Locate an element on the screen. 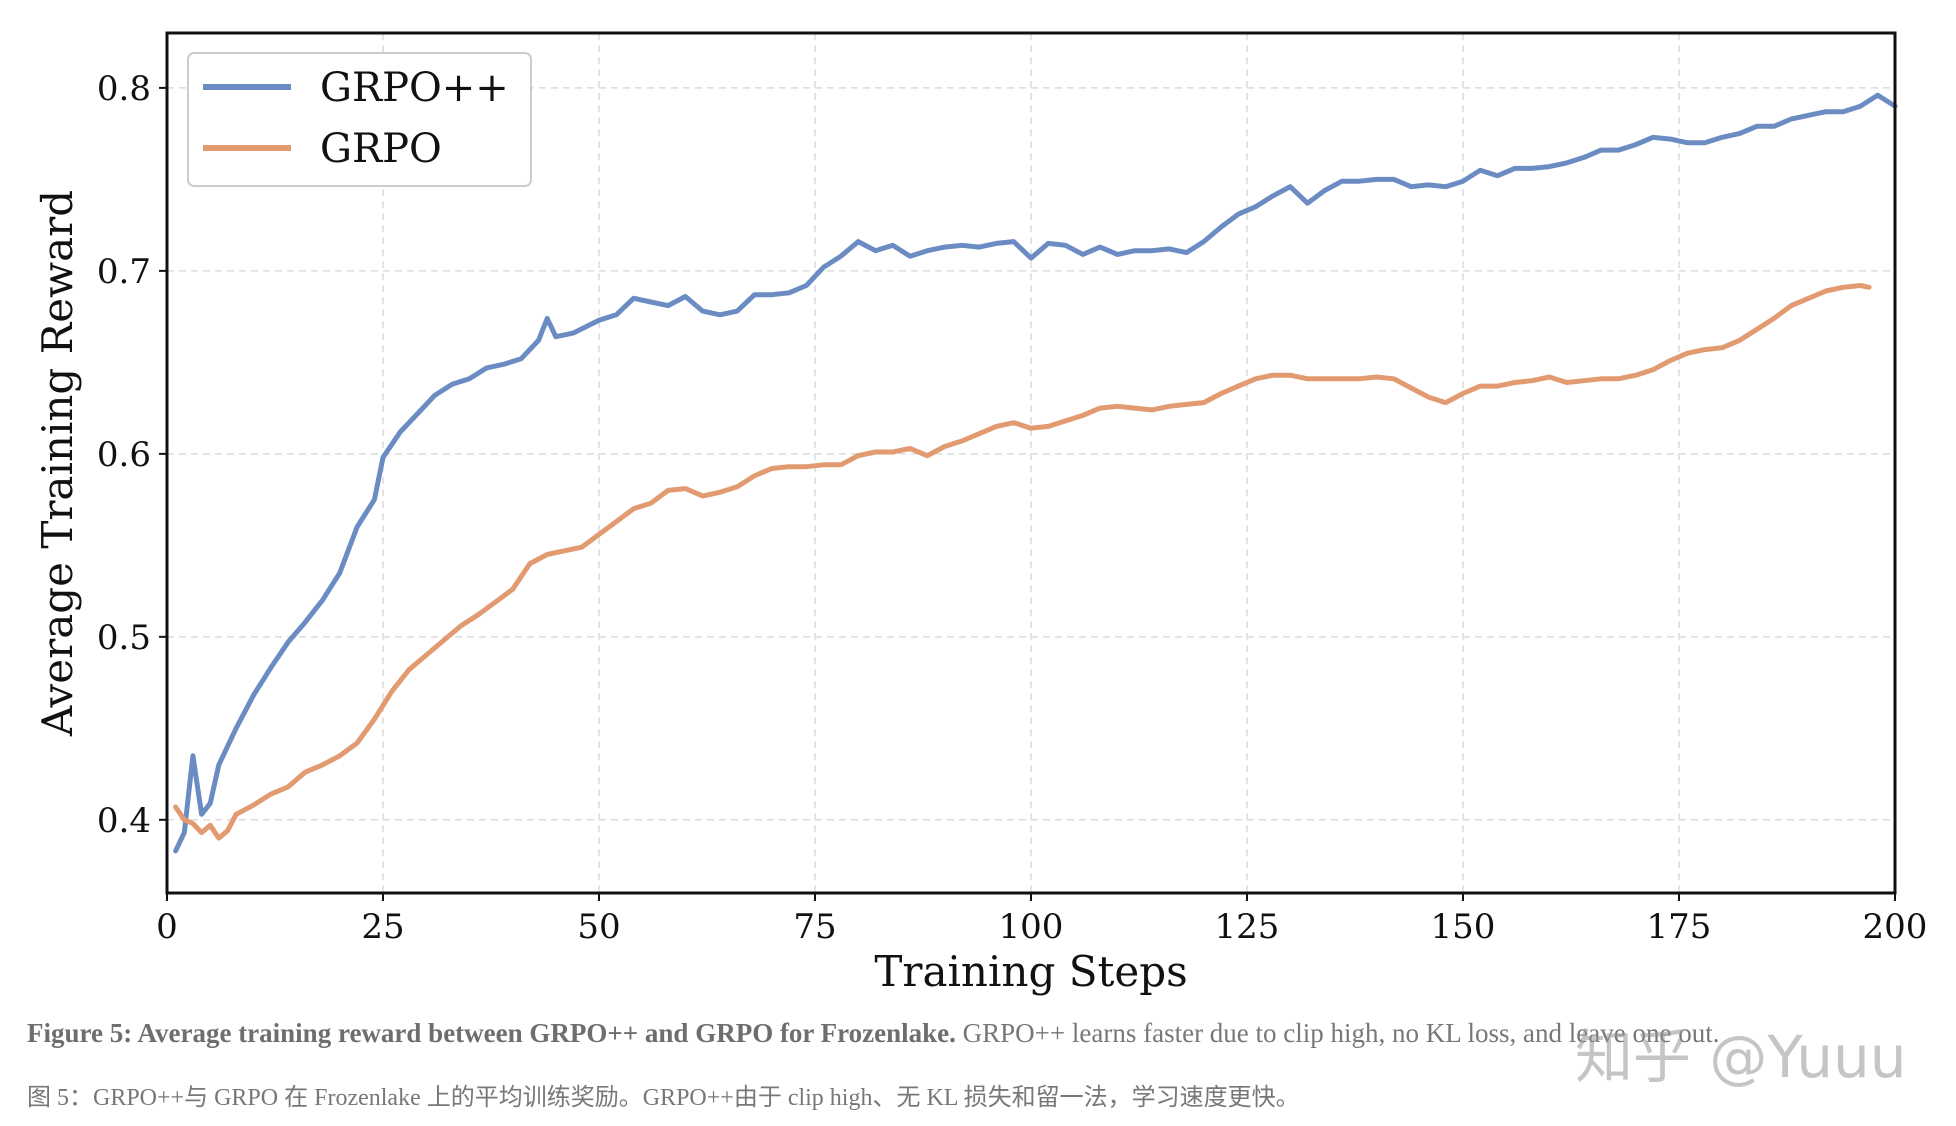 Image resolution: width=1956 pixels, height=1126 pixels. y-tick-label: 0.7 is located at coordinates (124, 272).